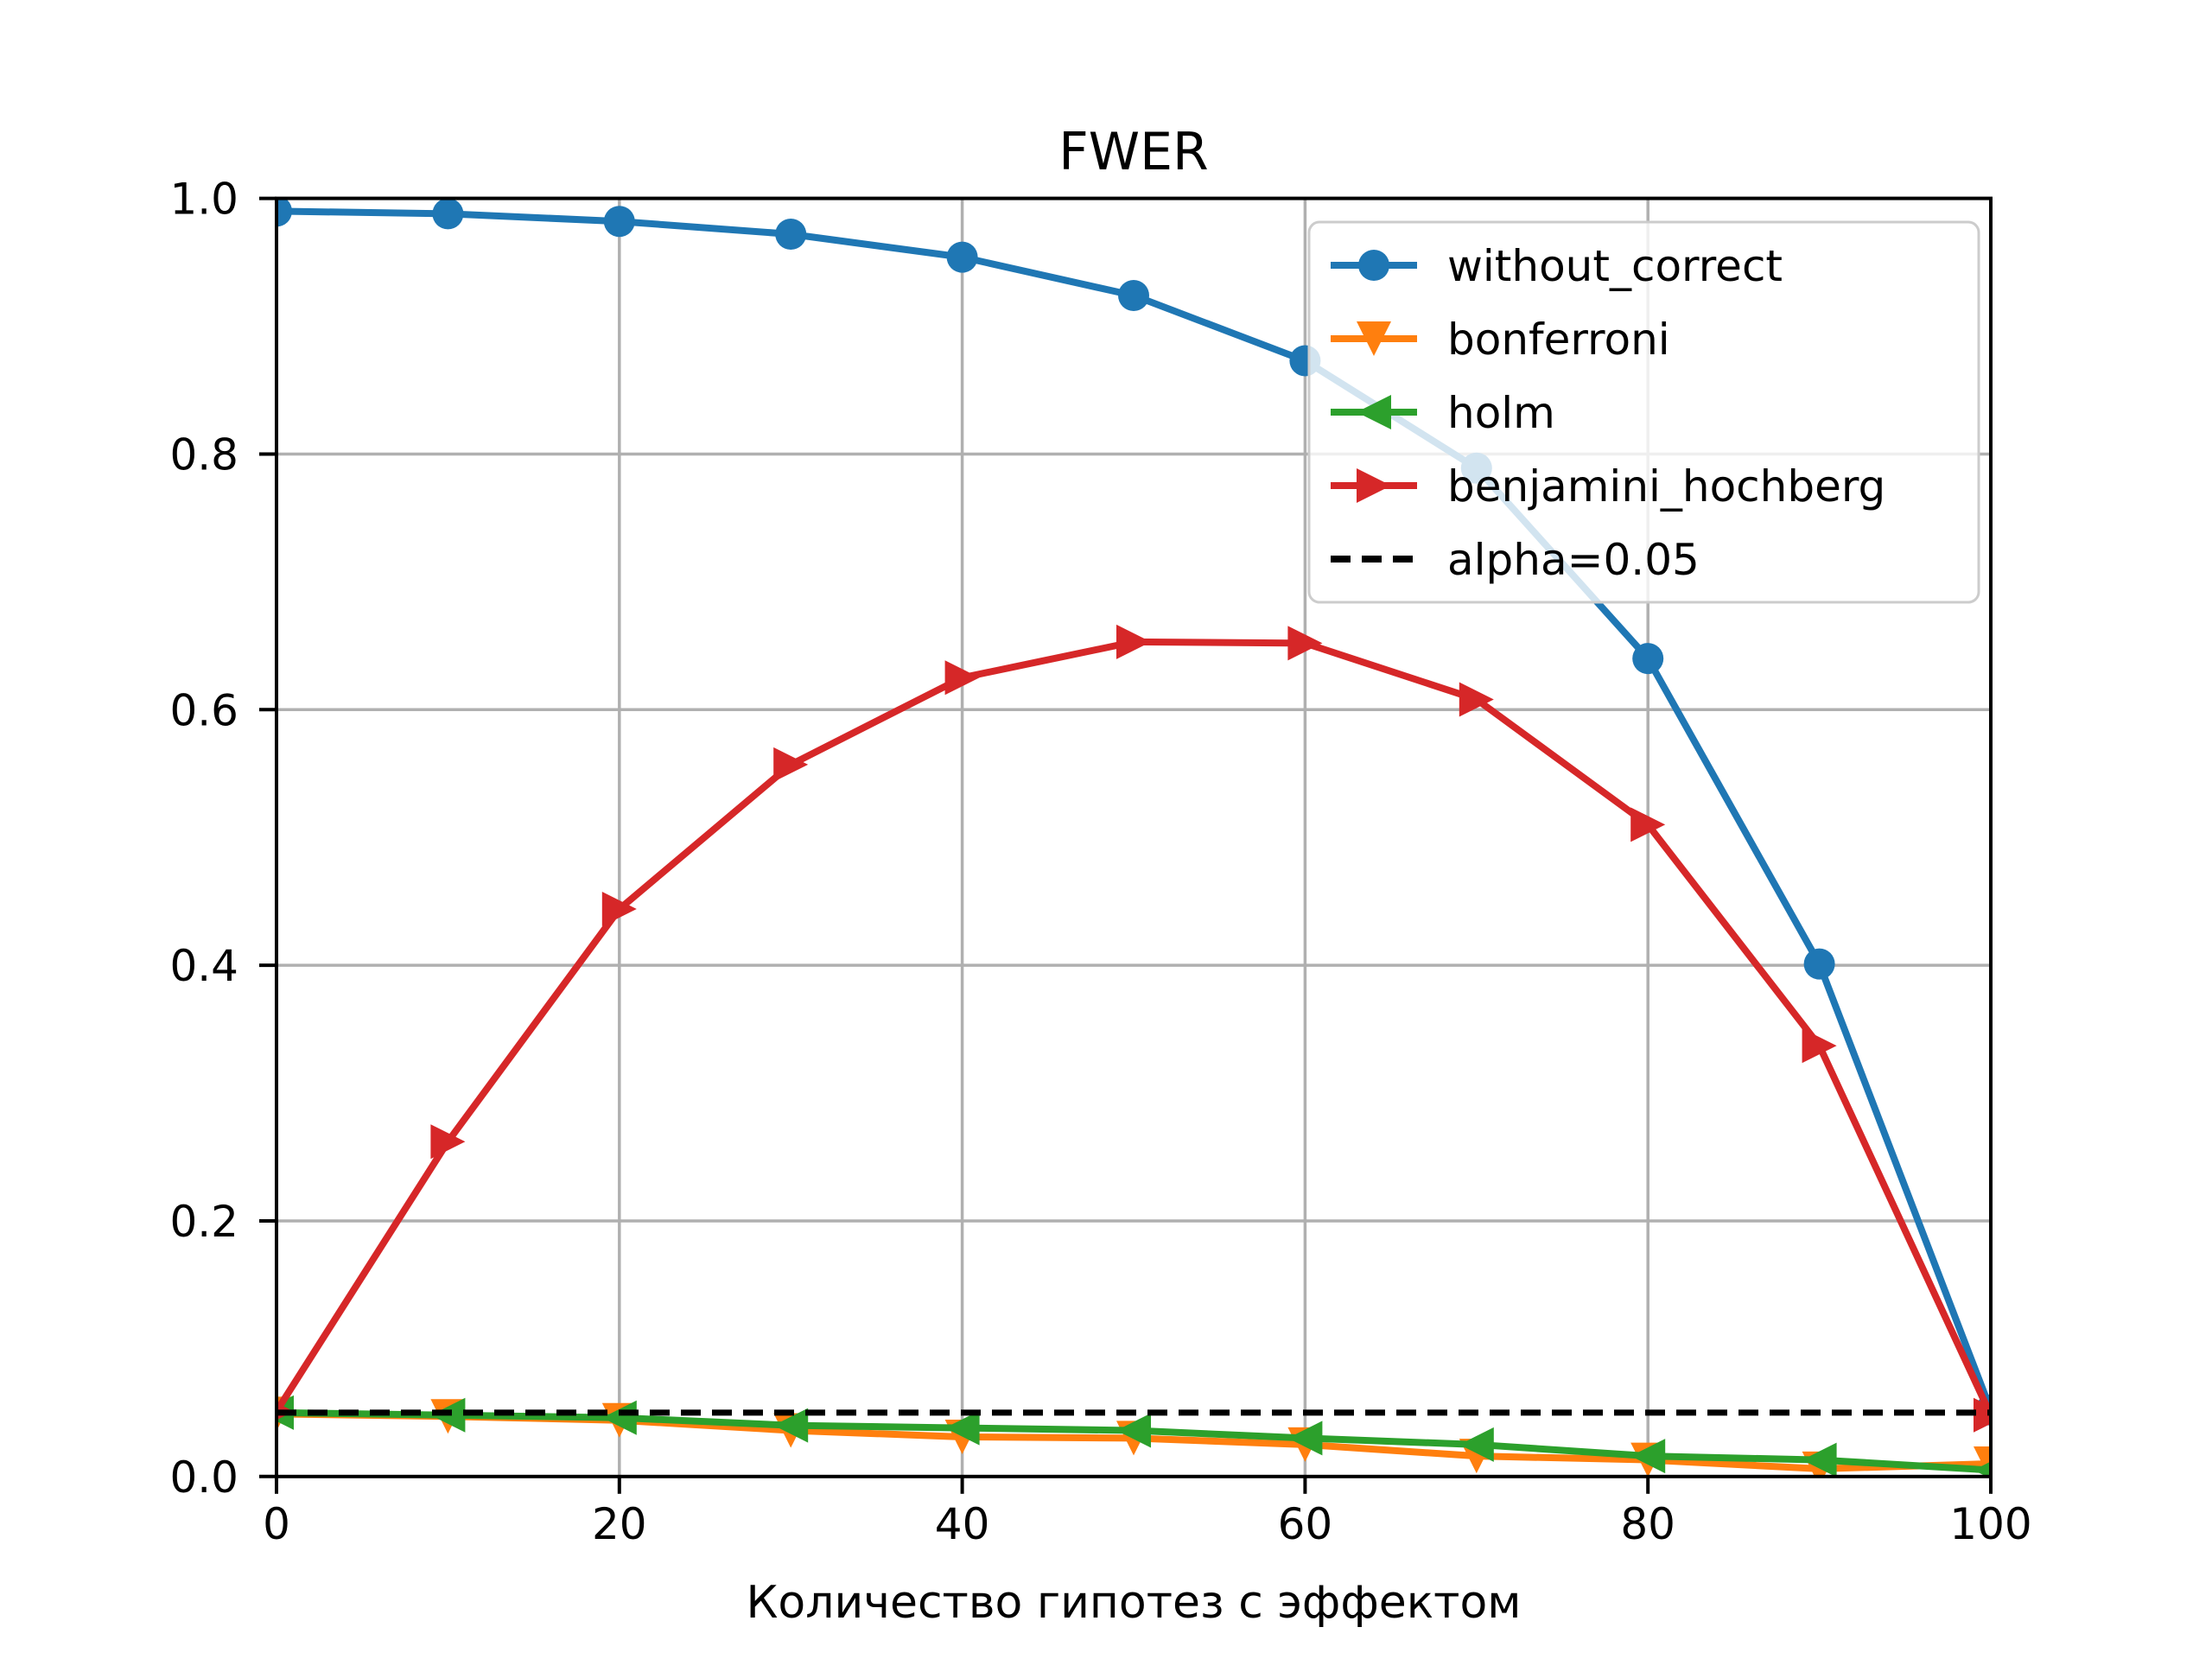 This screenshot has height=1659, width=2212. Describe the element at coordinates (963, 1524) in the screenshot. I see `x-tick-label: 40` at that location.